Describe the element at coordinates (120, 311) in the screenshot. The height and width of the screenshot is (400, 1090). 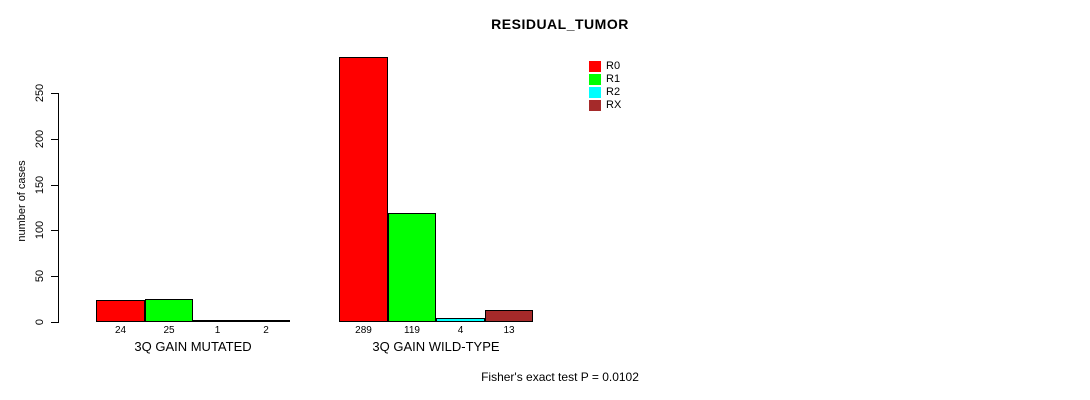
I see `bar-r0-group1` at that location.